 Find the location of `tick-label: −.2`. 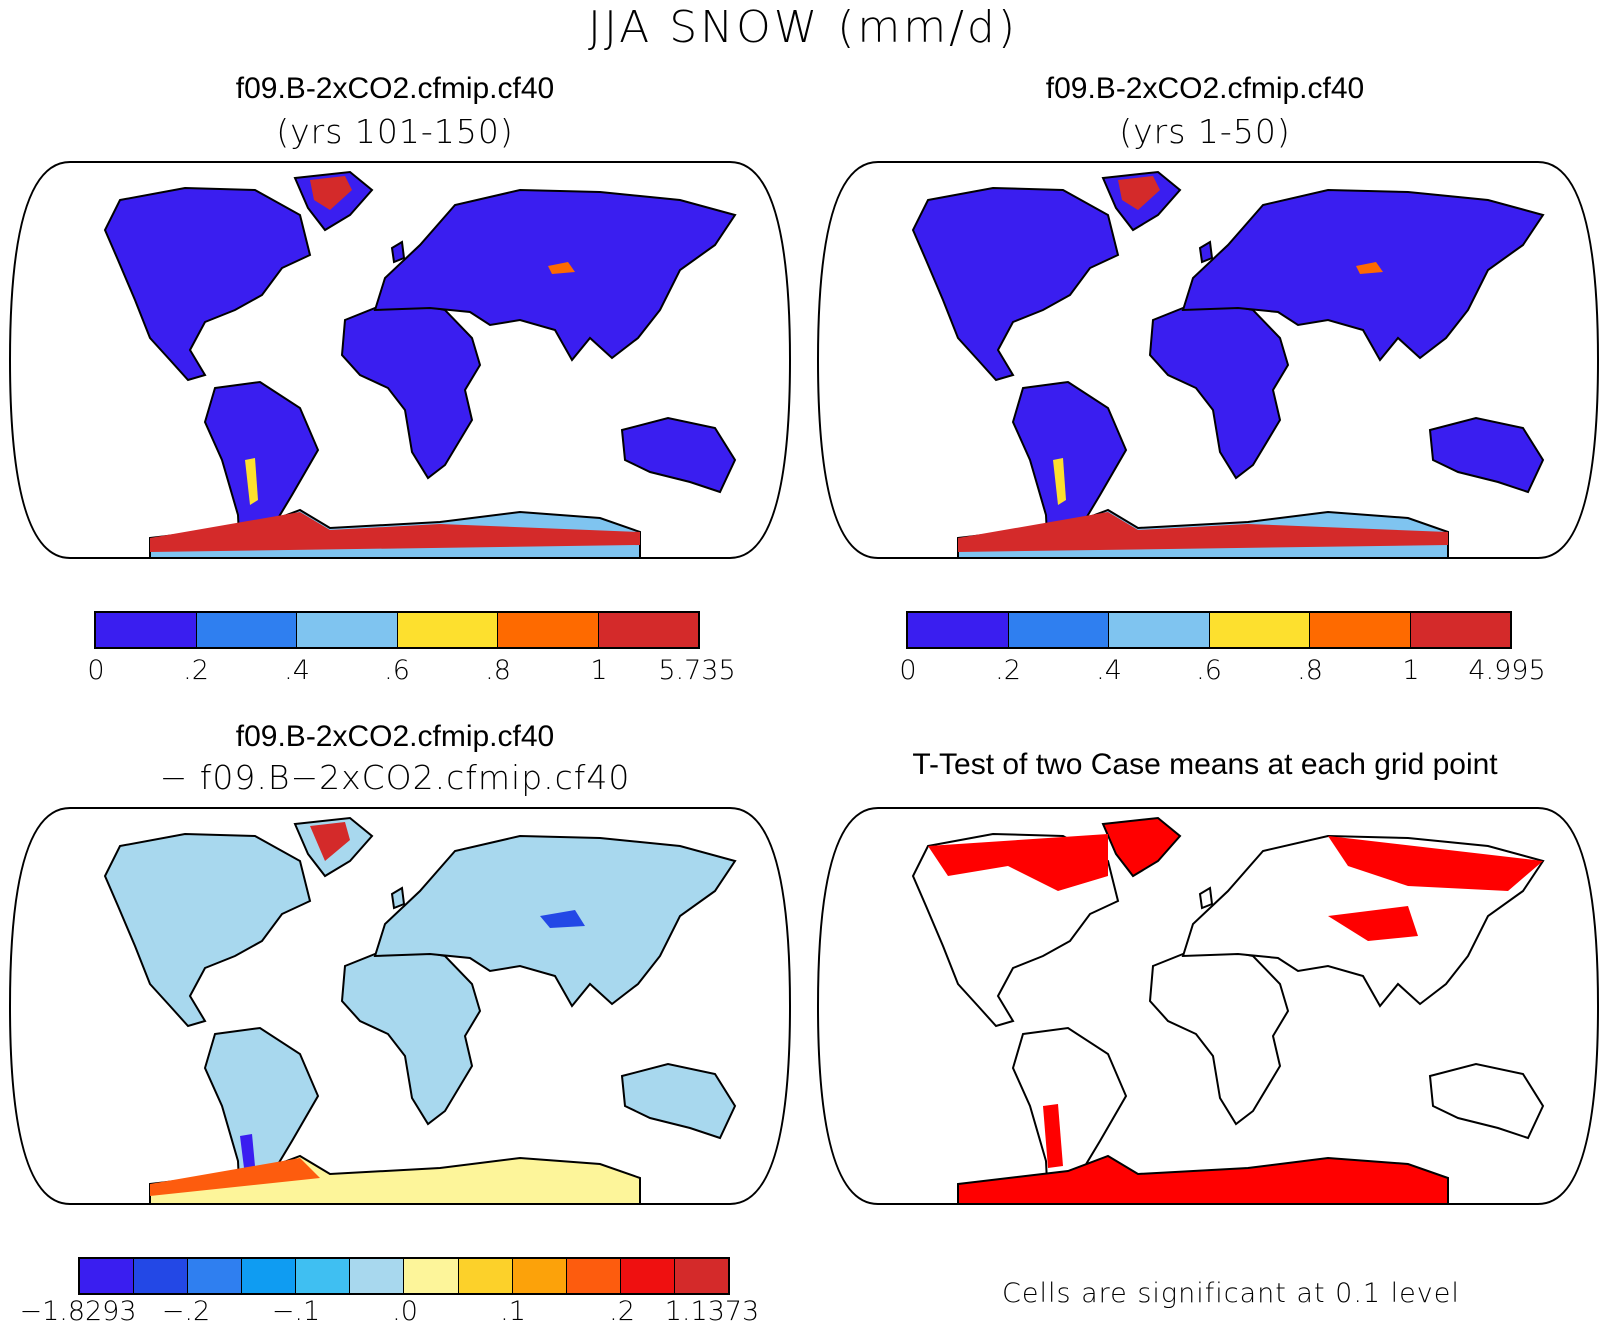

tick-label: −.2 is located at coordinates (186, 1311).